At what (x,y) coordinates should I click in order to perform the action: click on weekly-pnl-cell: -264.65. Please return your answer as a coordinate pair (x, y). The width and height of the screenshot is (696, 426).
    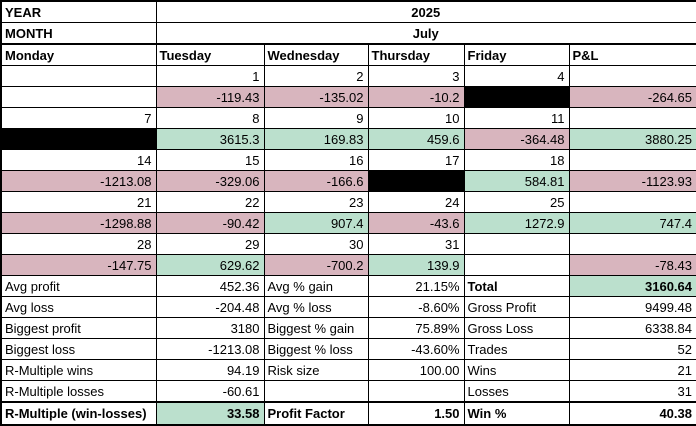
    Looking at the image, I should click on (632, 97).